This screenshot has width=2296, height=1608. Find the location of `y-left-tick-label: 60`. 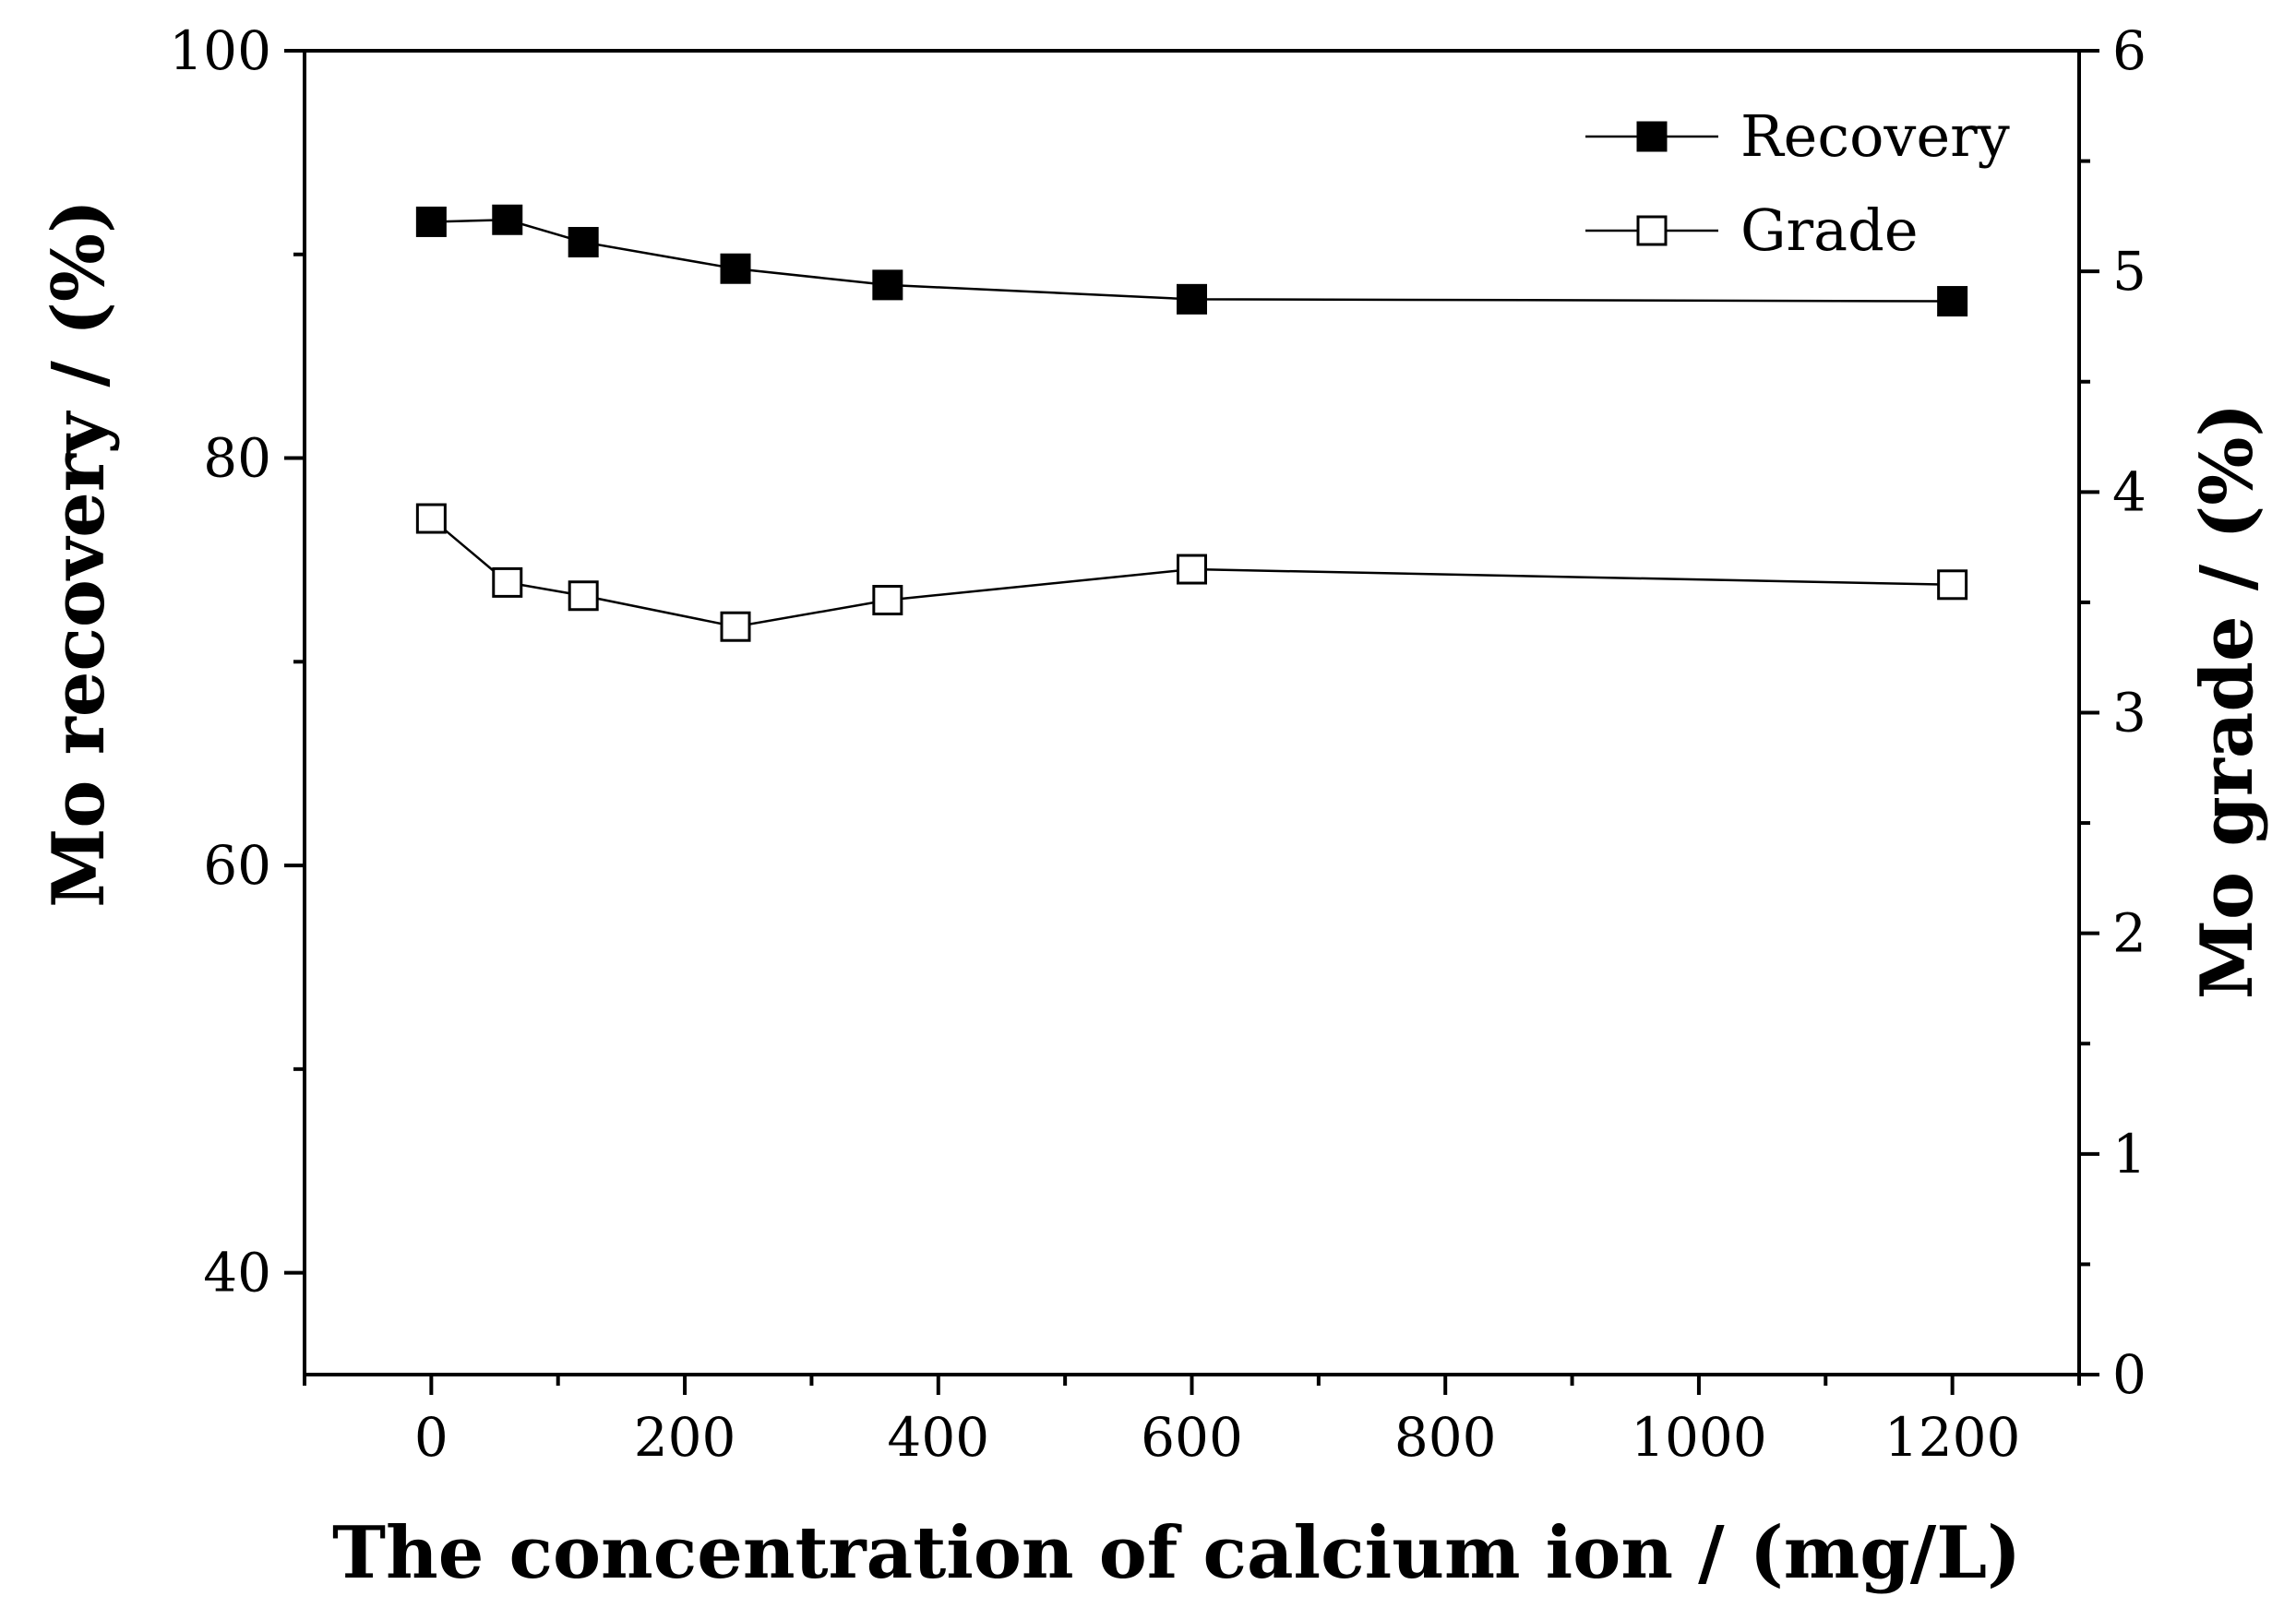

y-left-tick-label: 60 is located at coordinates (237, 865).